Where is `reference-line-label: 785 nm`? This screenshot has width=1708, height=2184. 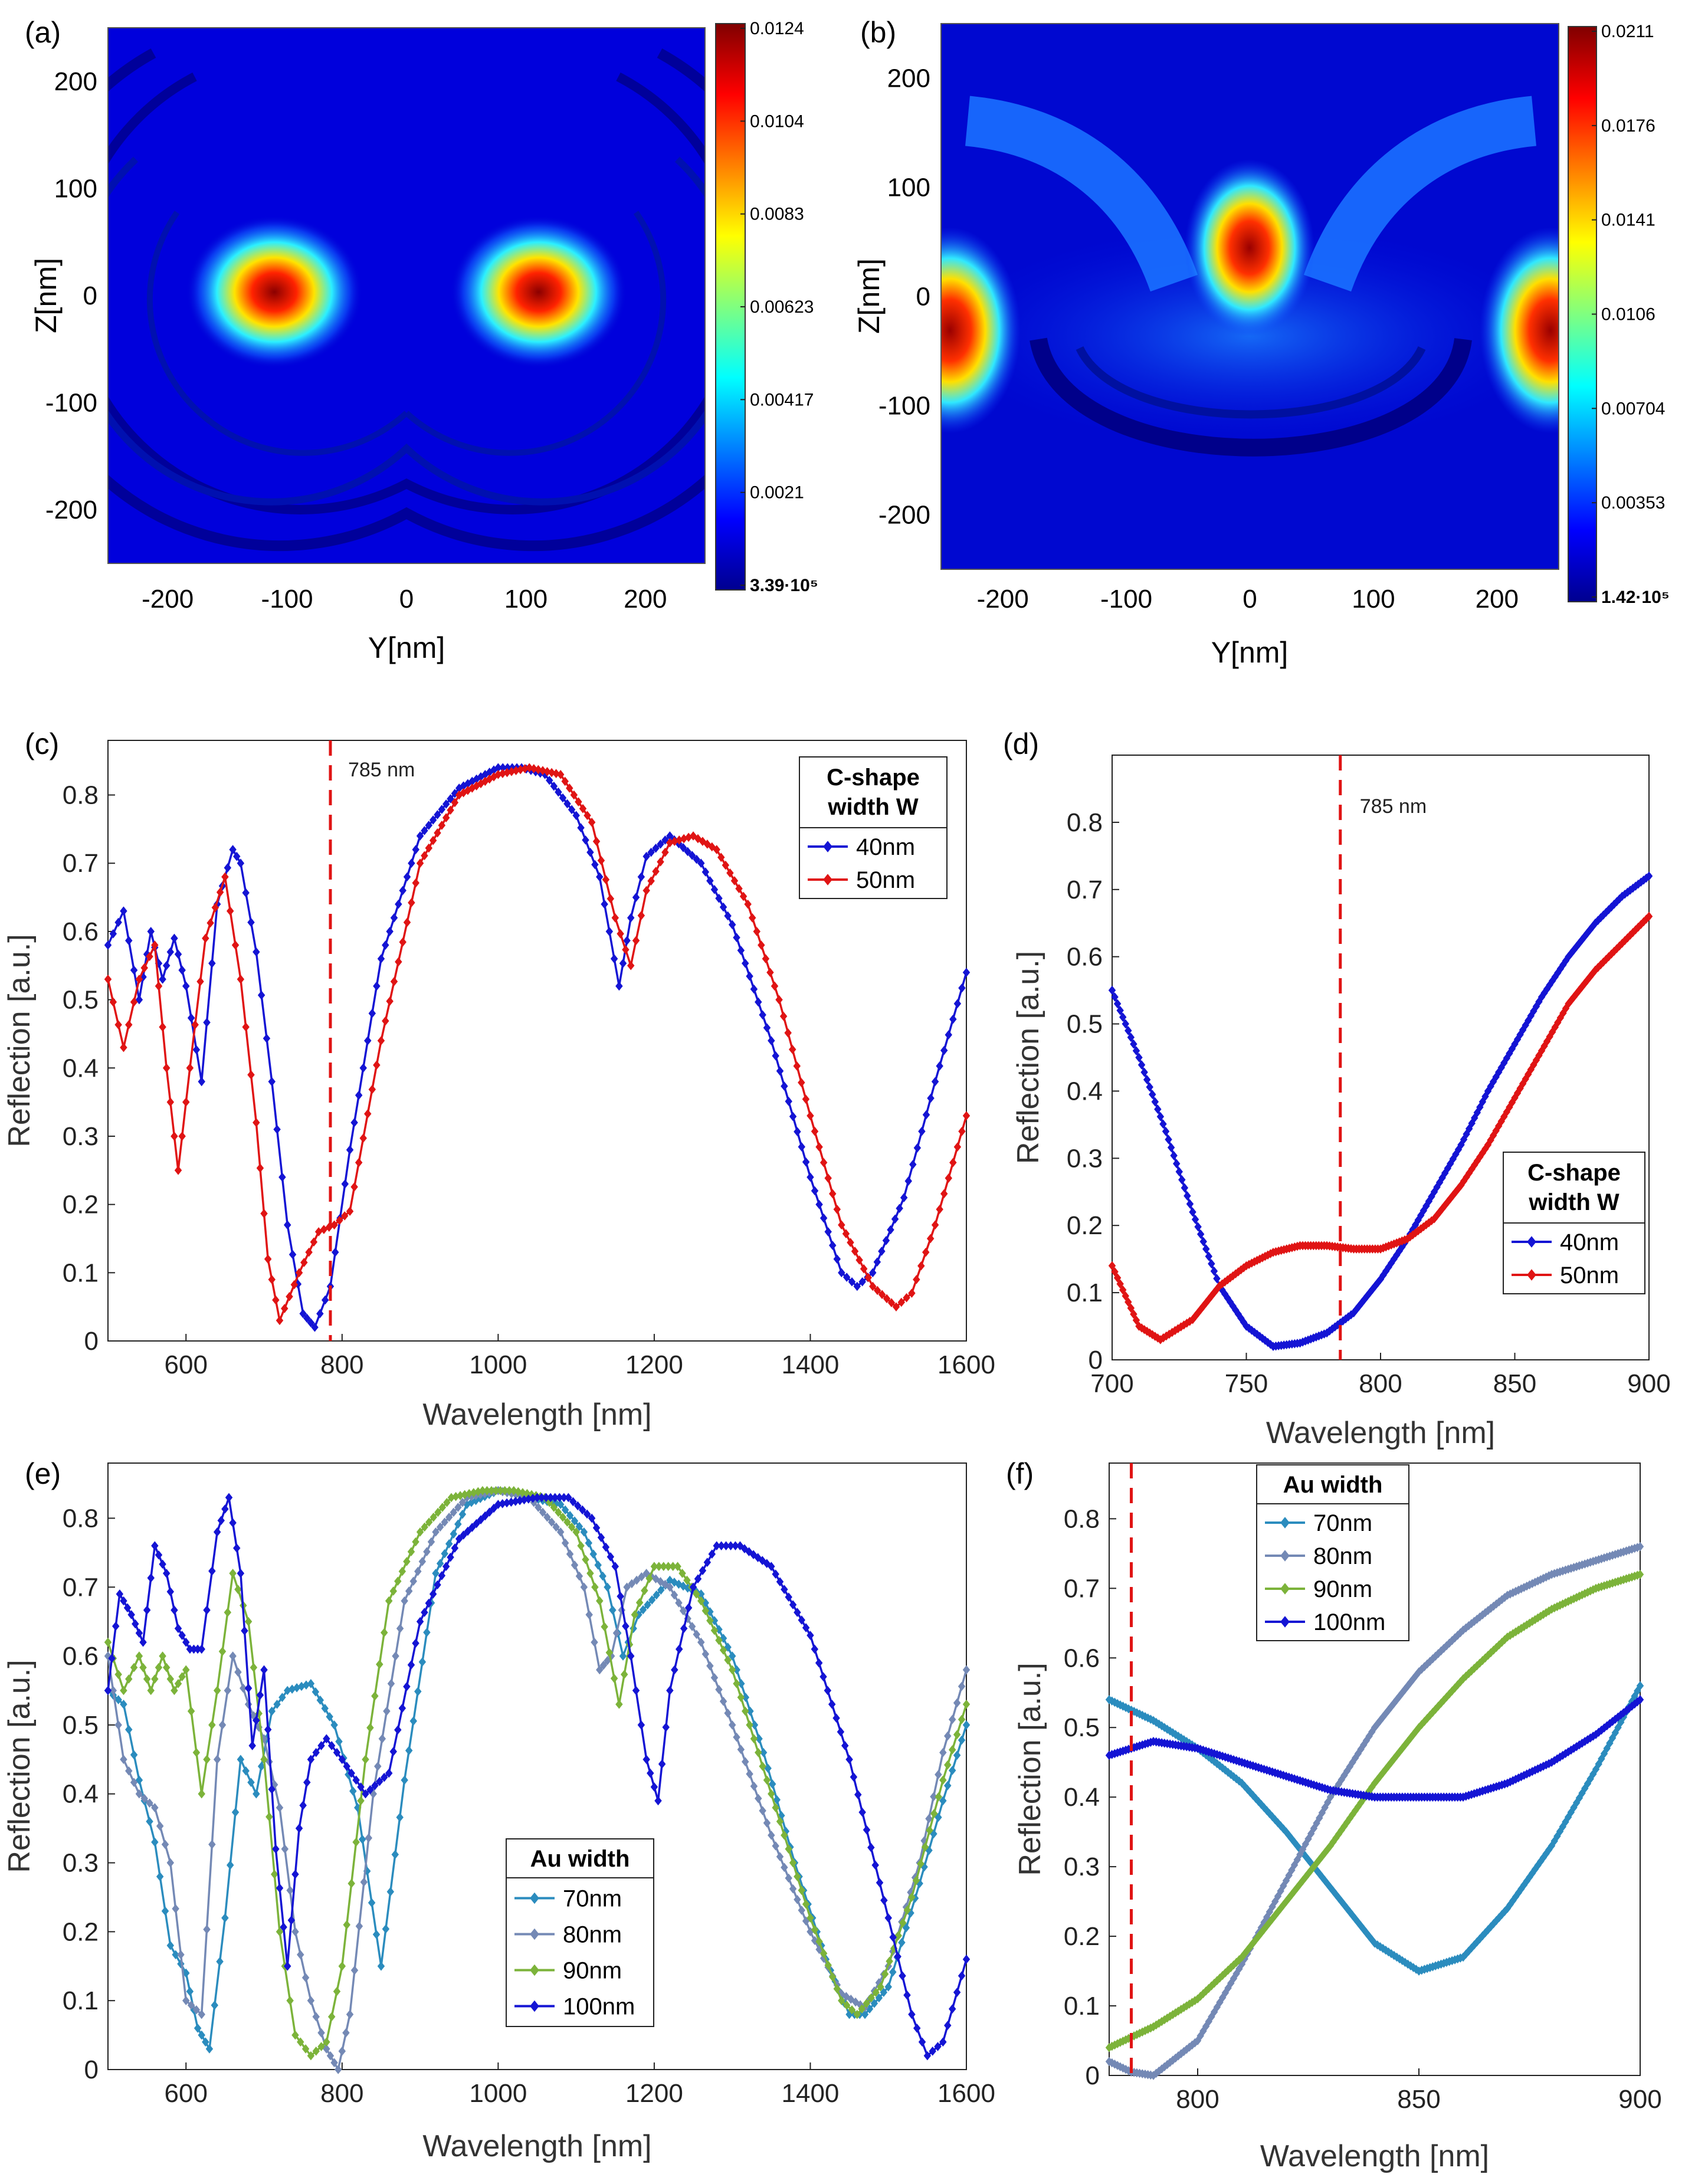
reference-line-label: 785 nm is located at coordinates (1393, 806).